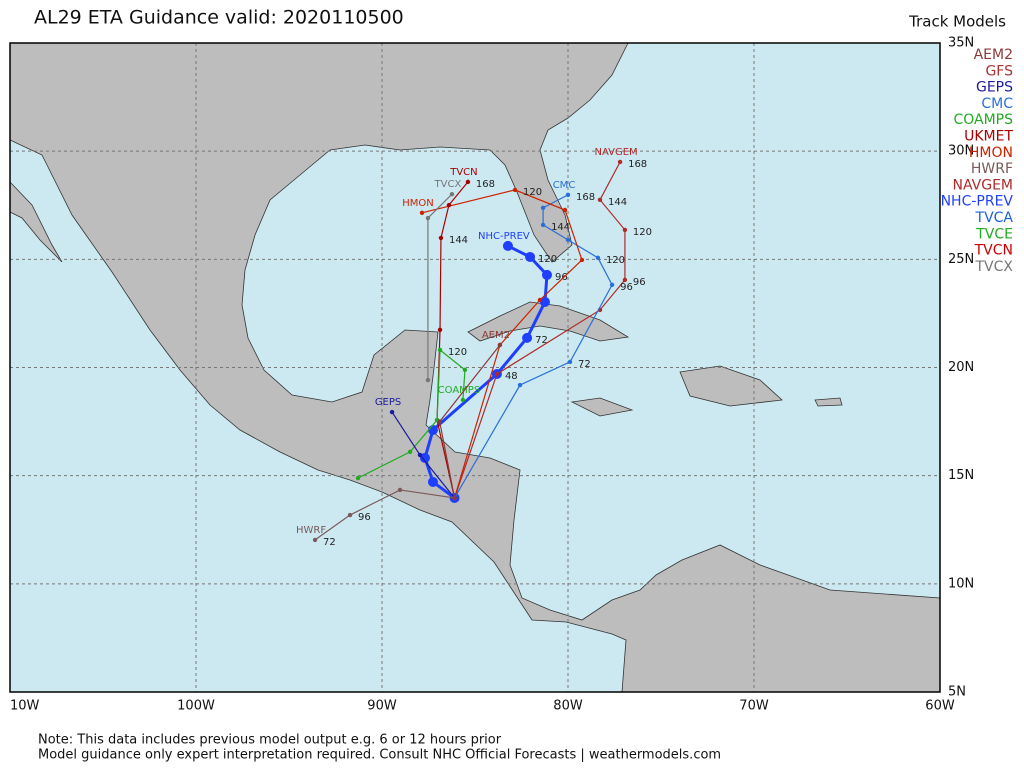 This screenshot has height=768, width=1024. What do you see at coordinates (961, 151) in the screenshot?
I see `lat-label: 30N` at bounding box center [961, 151].